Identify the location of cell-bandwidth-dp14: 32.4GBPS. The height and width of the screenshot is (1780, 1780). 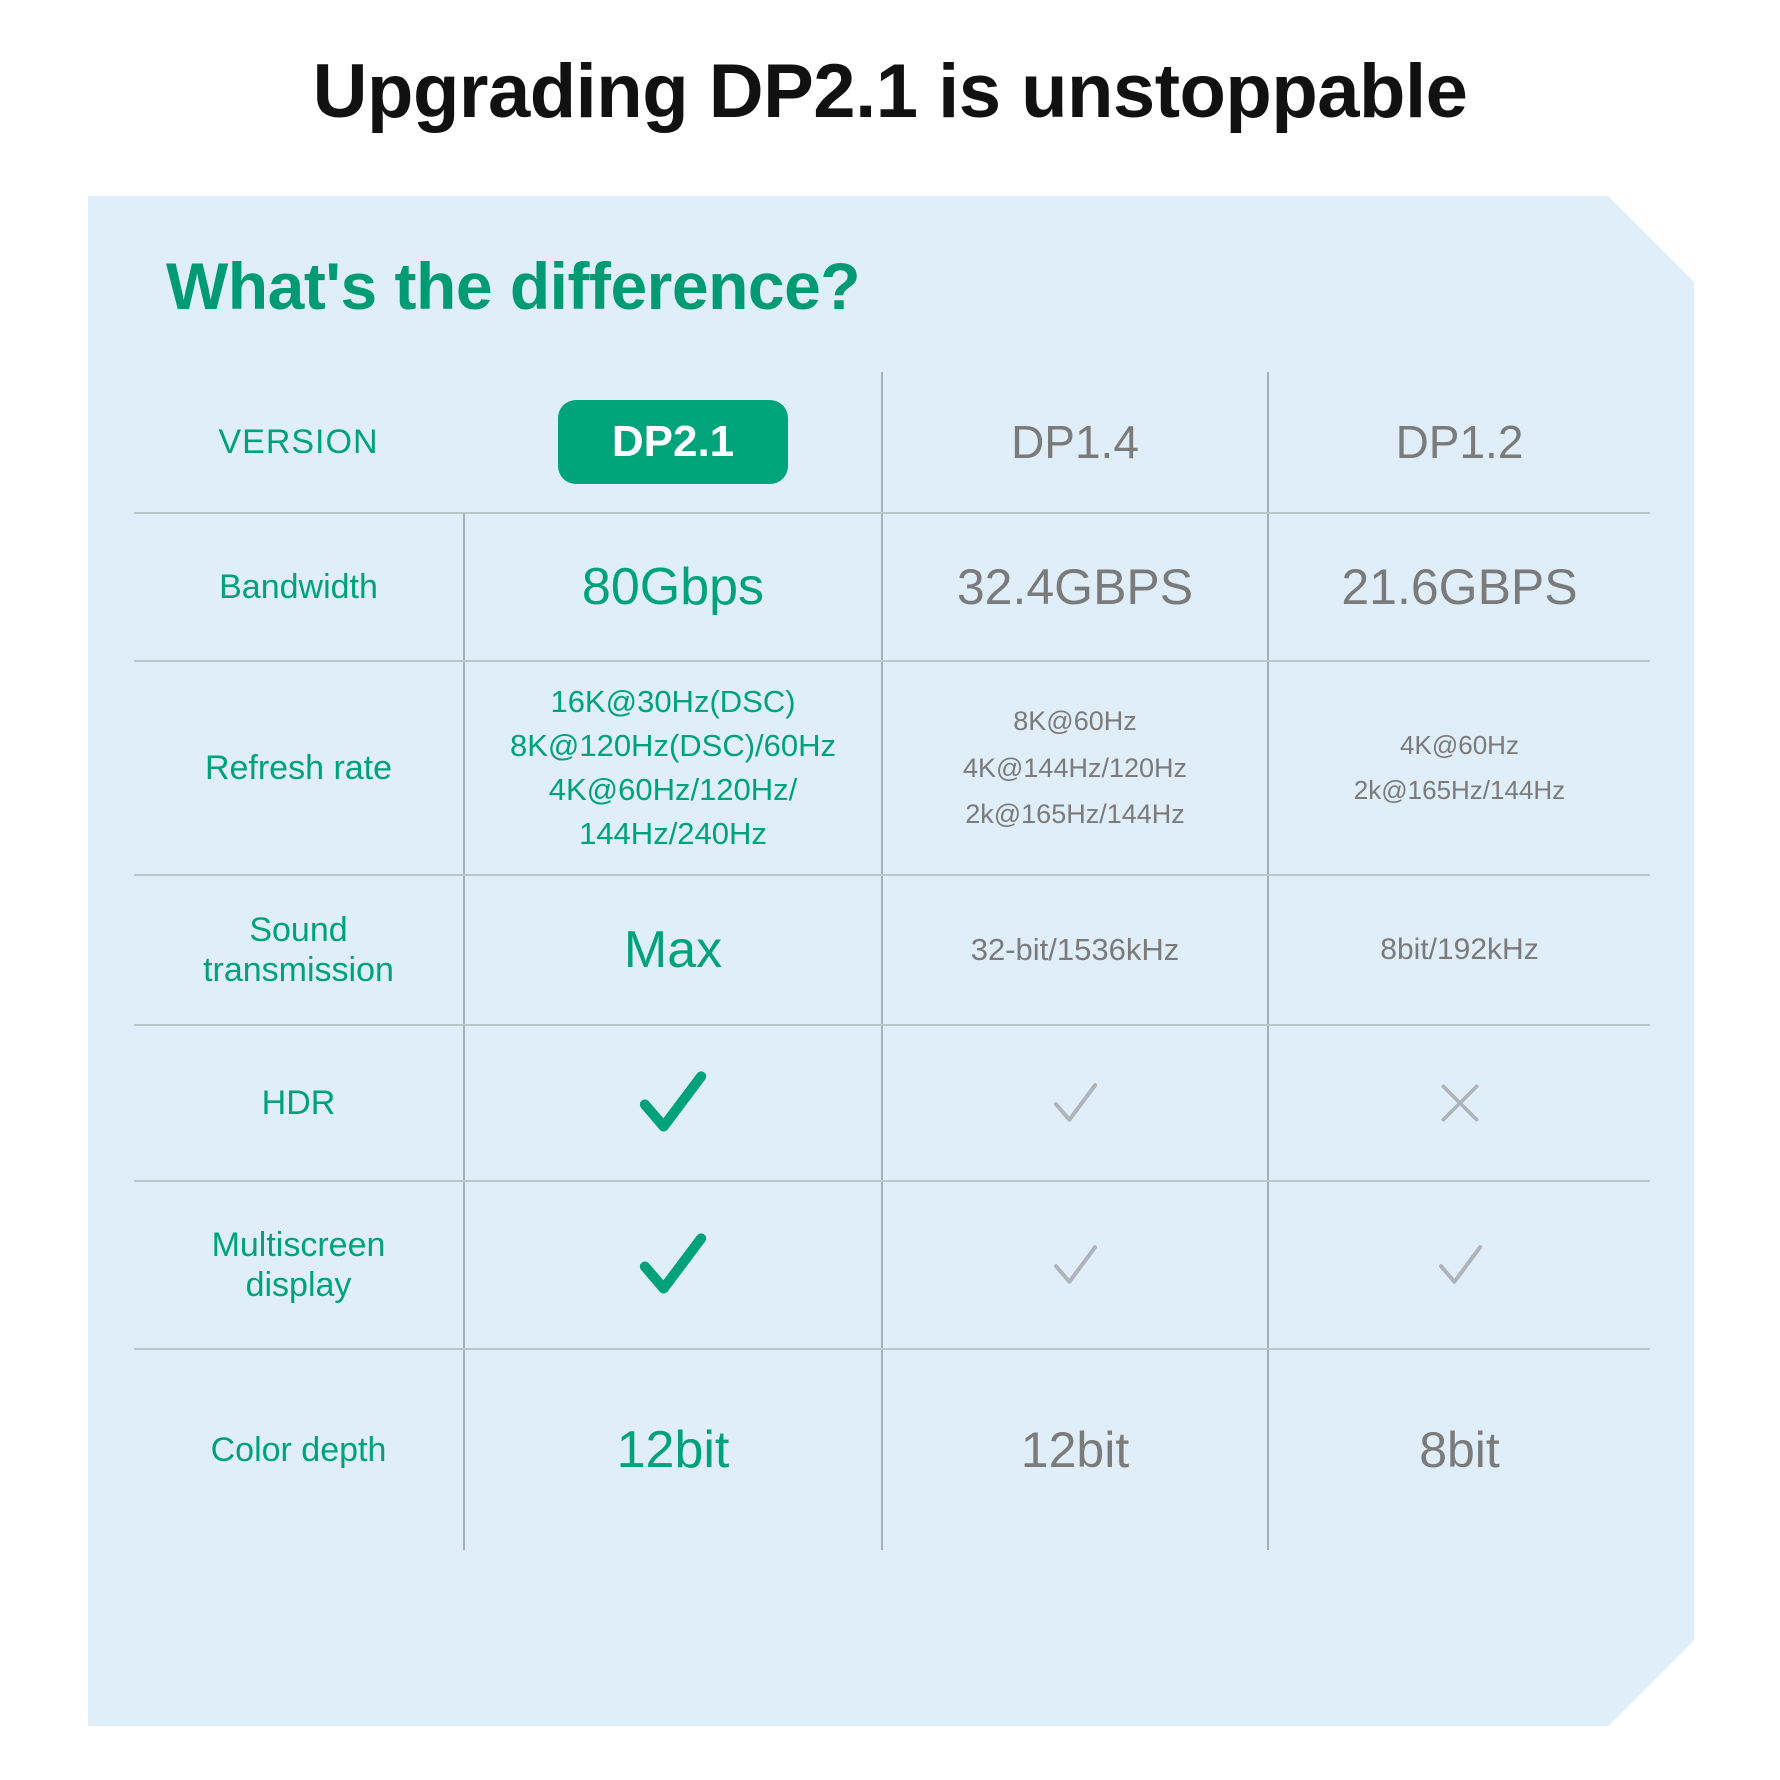
(1075, 587).